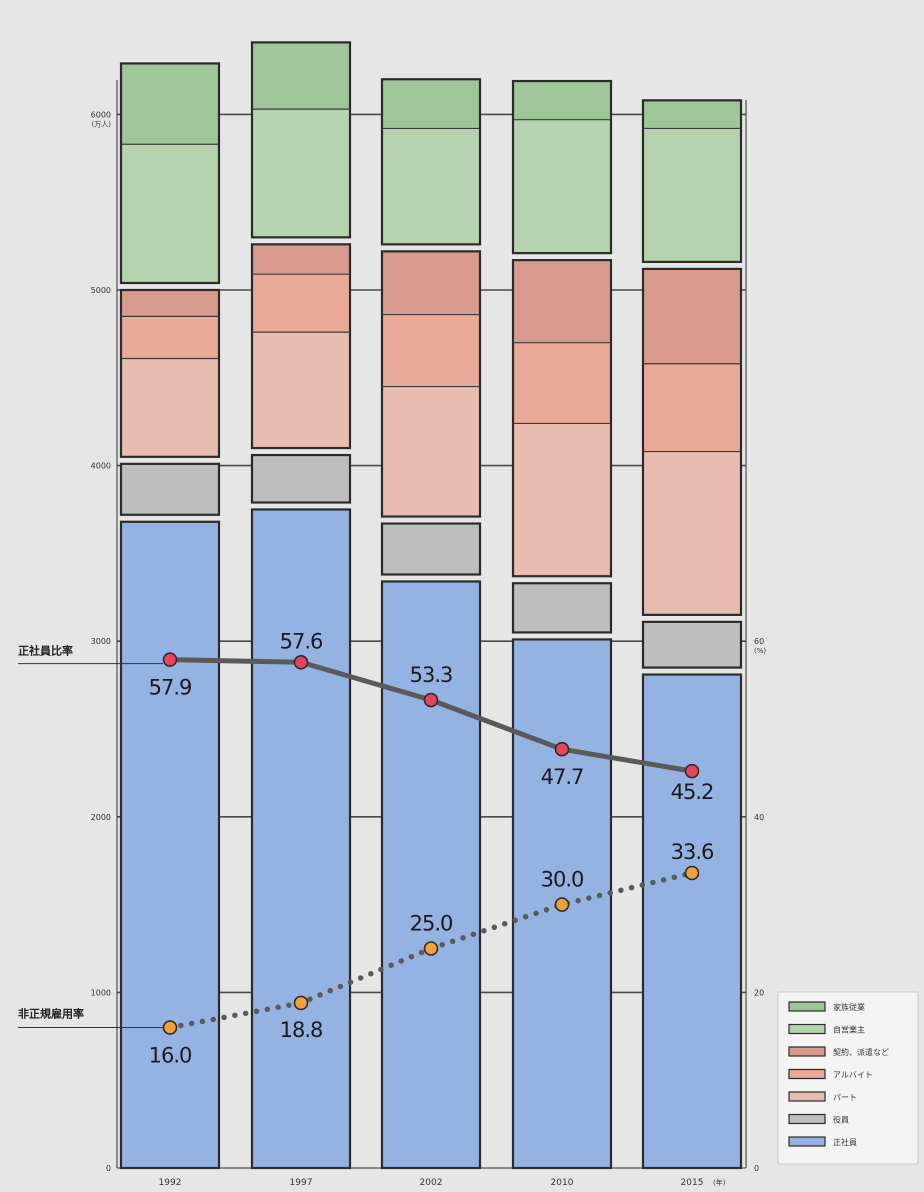  What do you see at coordinates (101, 641) in the screenshot?
I see `y-left-tick-label: 3000` at bounding box center [101, 641].